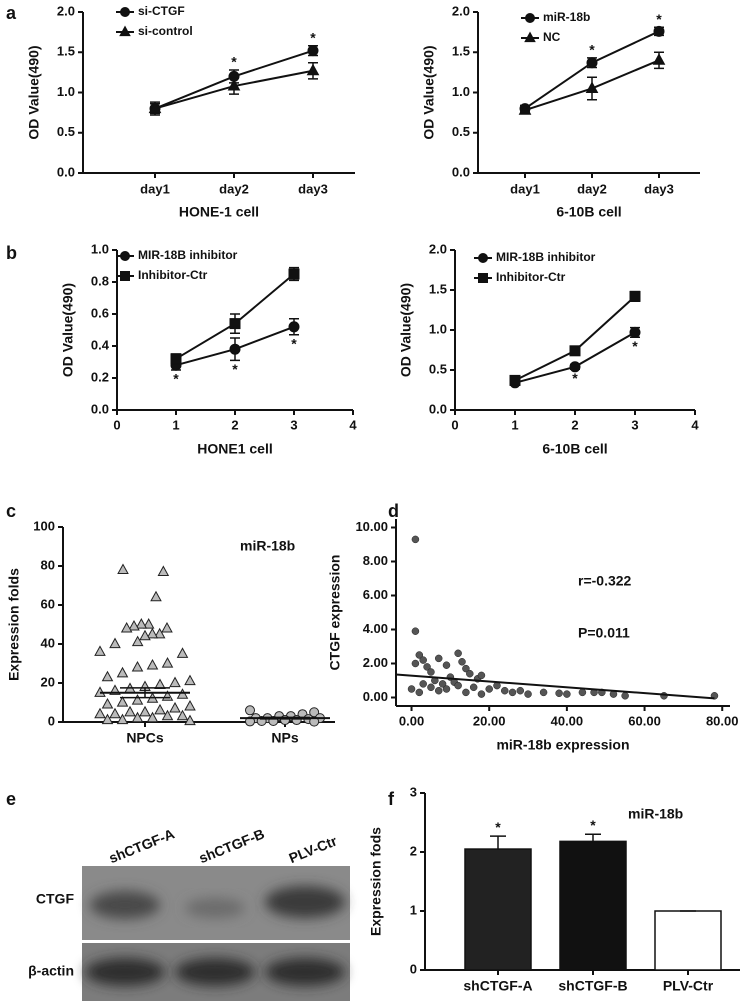  What do you see at coordinates (567, 720) in the screenshot?
I see `x-tick-label: 40.00` at bounding box center [567, 720].